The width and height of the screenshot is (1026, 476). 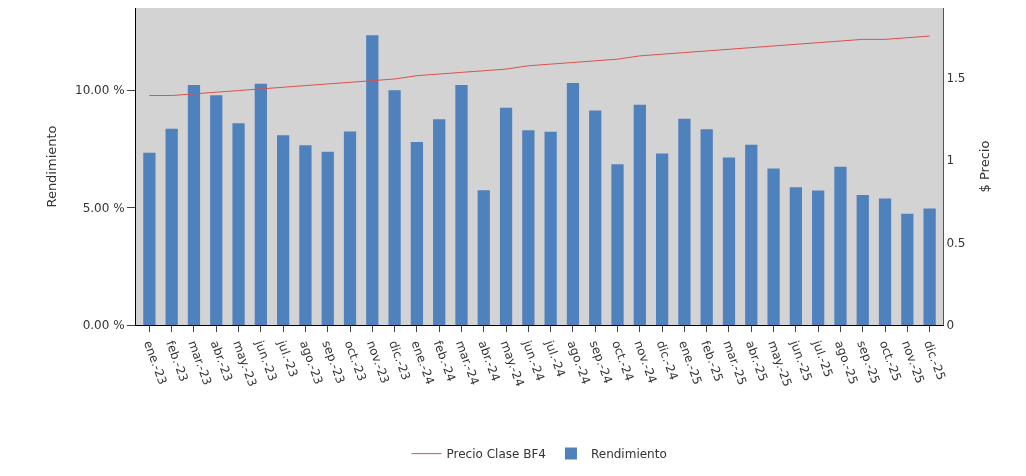 I want to click on y2-tick-label: 1.5, so click(x=956, y=77).